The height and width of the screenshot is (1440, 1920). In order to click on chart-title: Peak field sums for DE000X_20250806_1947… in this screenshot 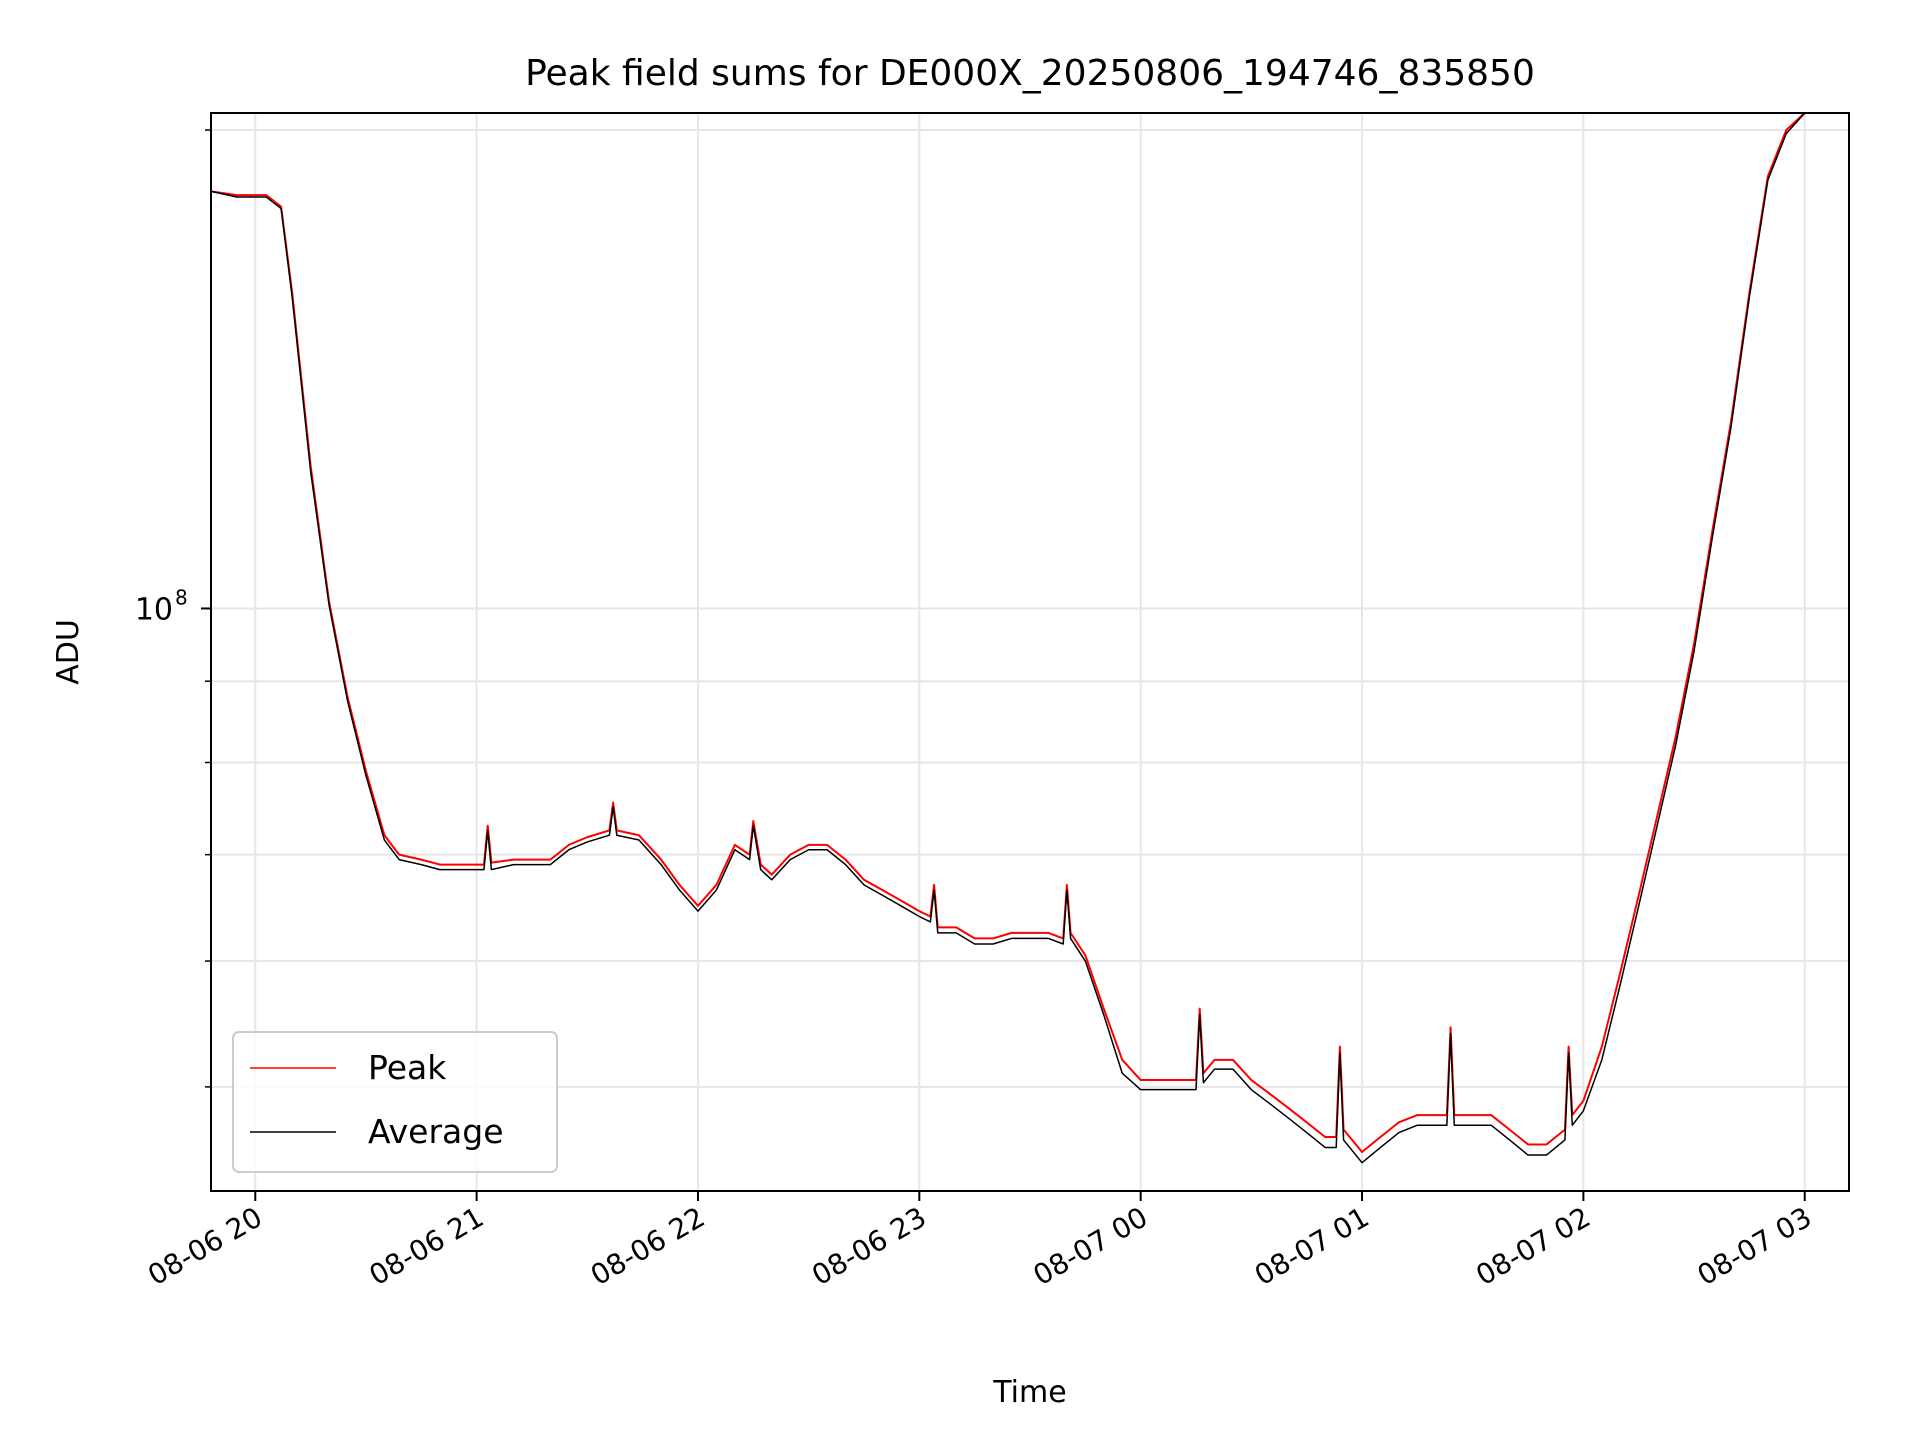, I will do `click(1030, 73)`.